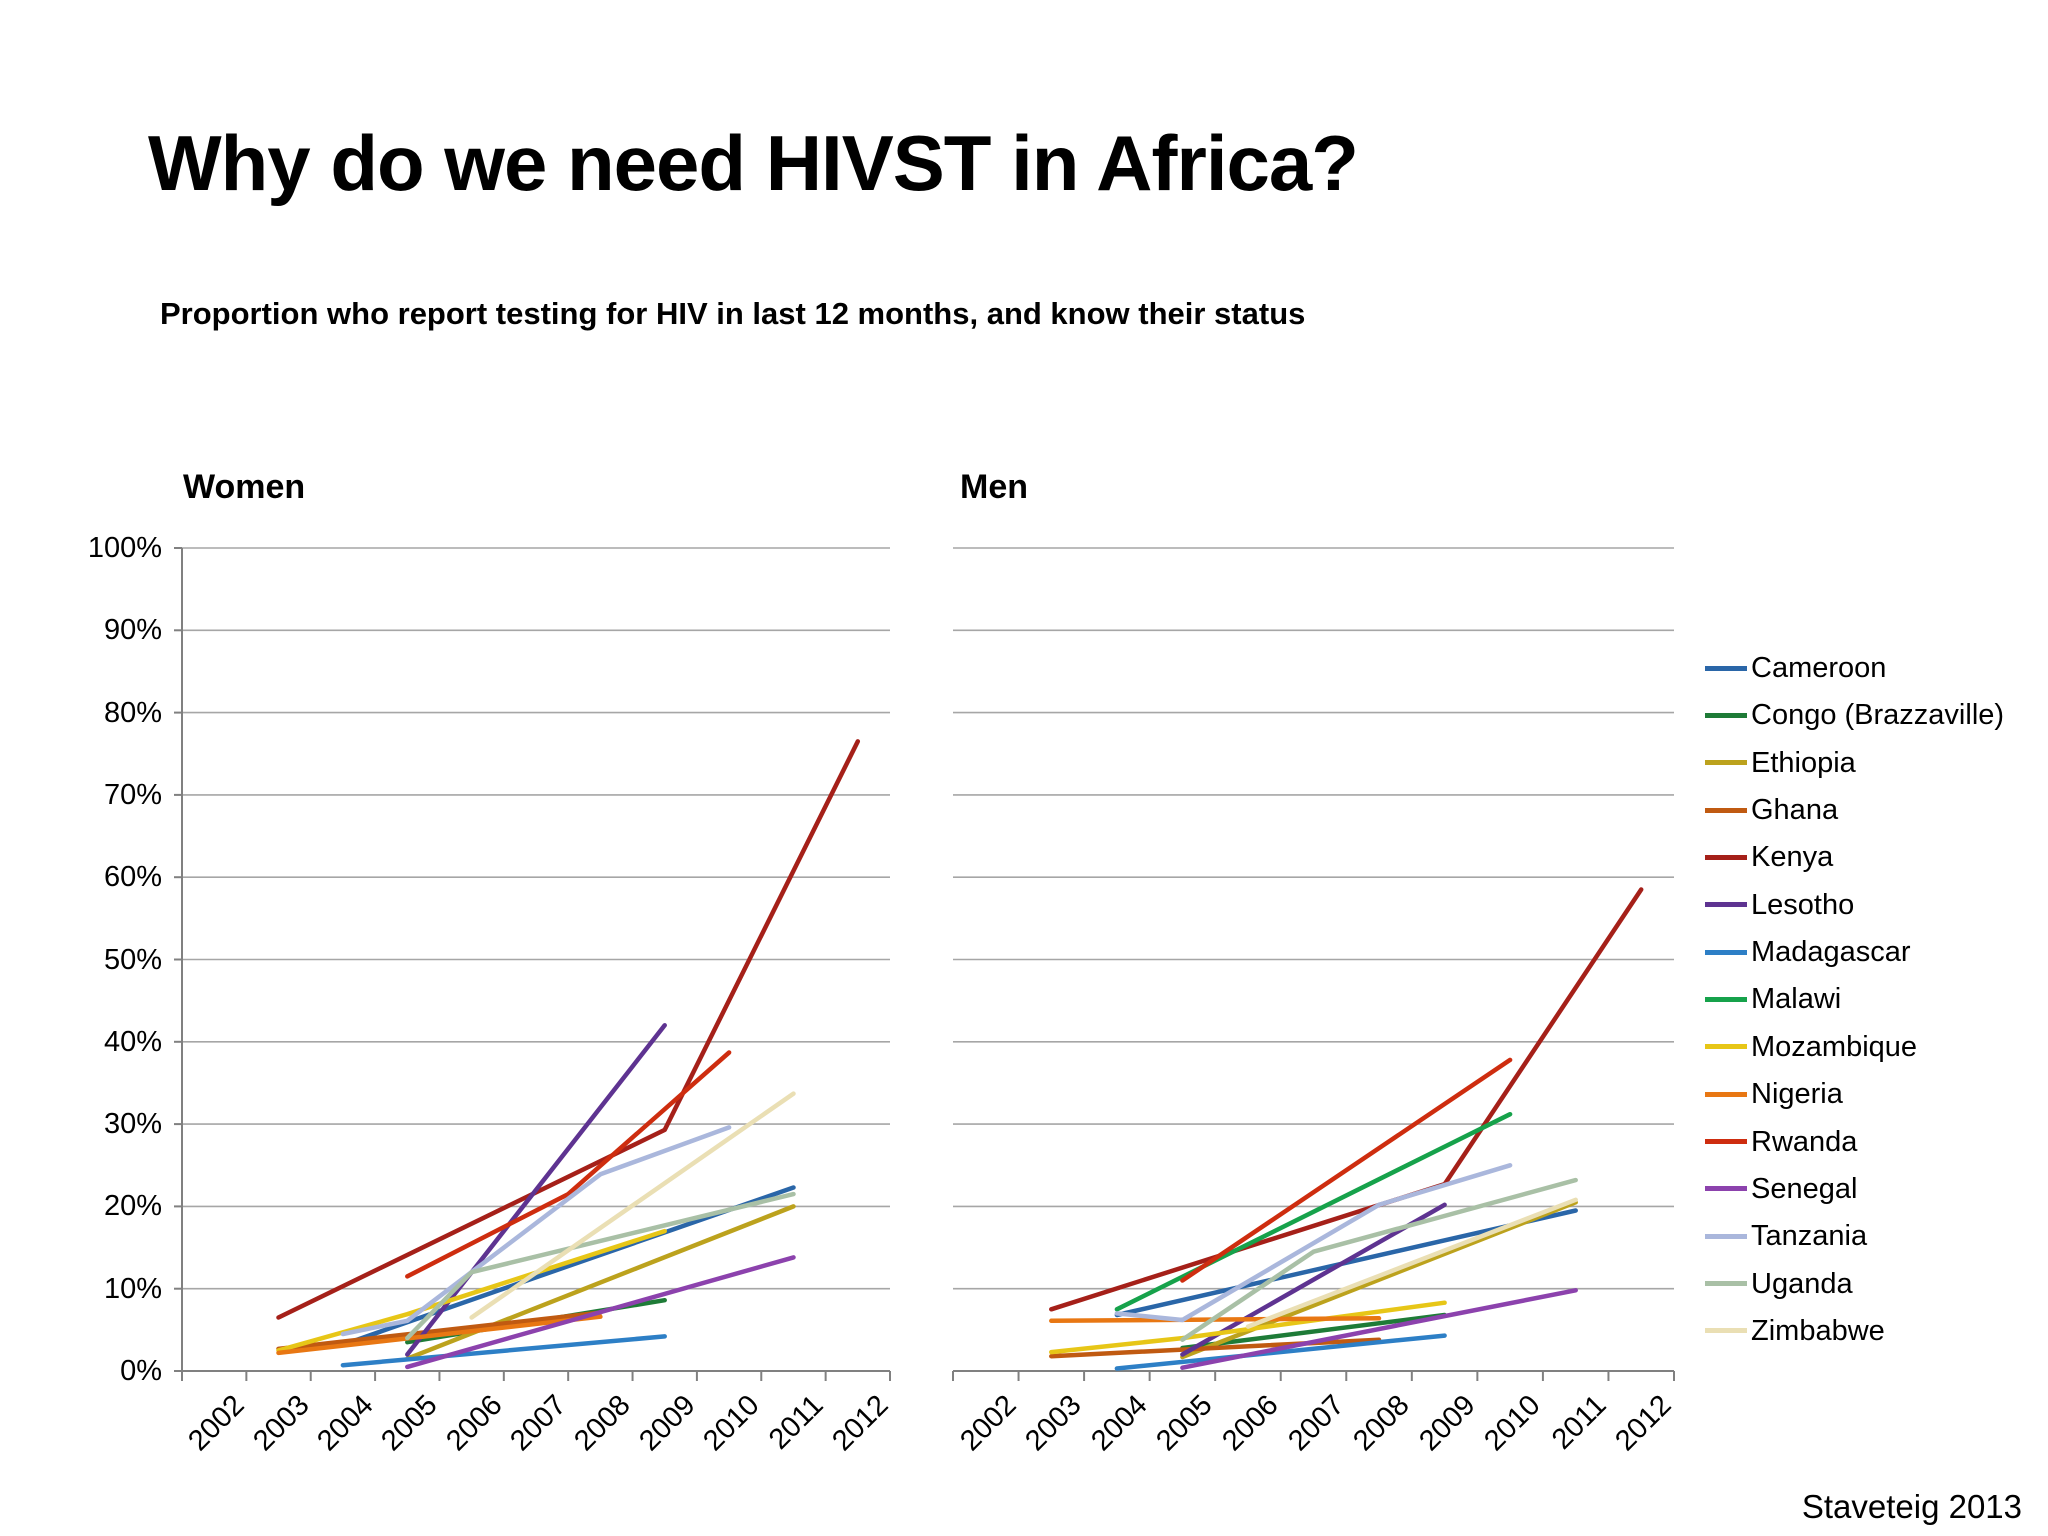  Describe the element at coordinates (132, 1041) in the screenshot. I see `y-tick-label: 40%` at that location.